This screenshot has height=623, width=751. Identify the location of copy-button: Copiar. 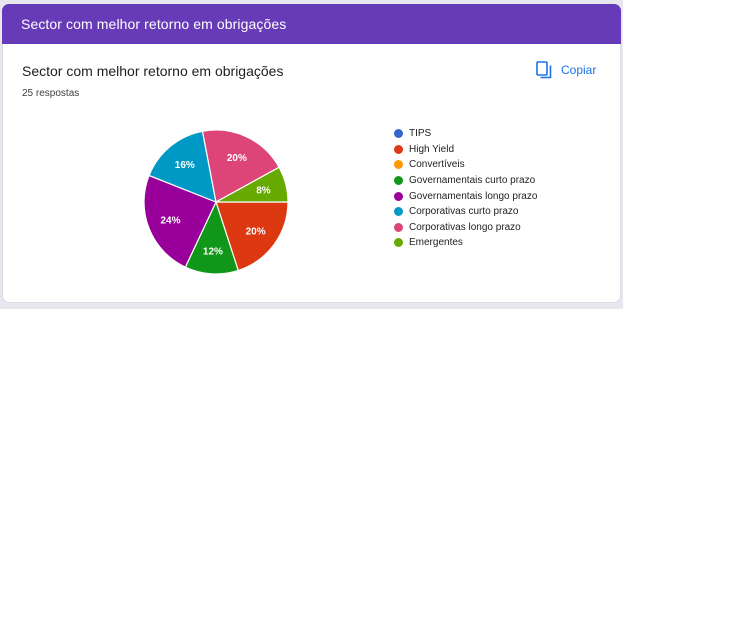
(566, 70).